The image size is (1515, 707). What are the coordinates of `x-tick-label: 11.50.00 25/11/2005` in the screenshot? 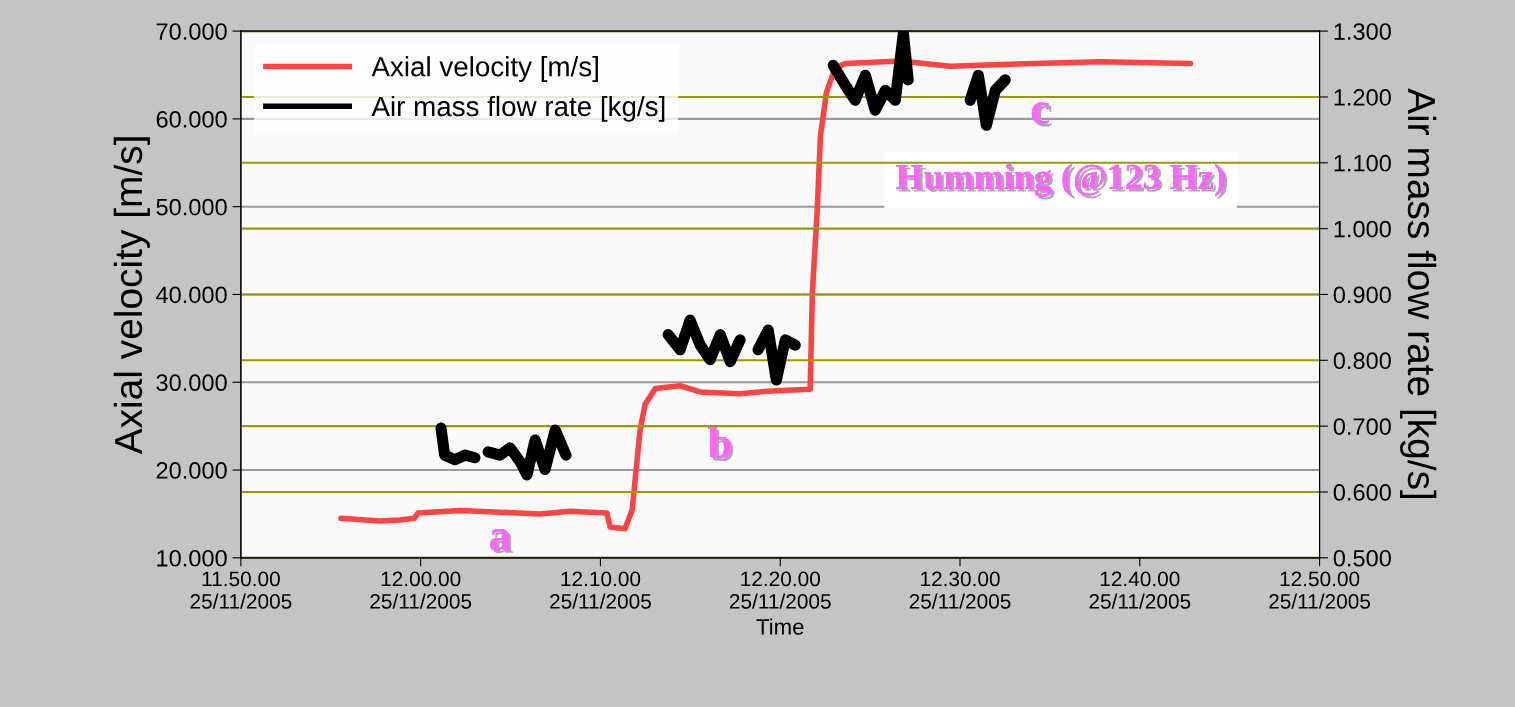 It's located at (241, 590).